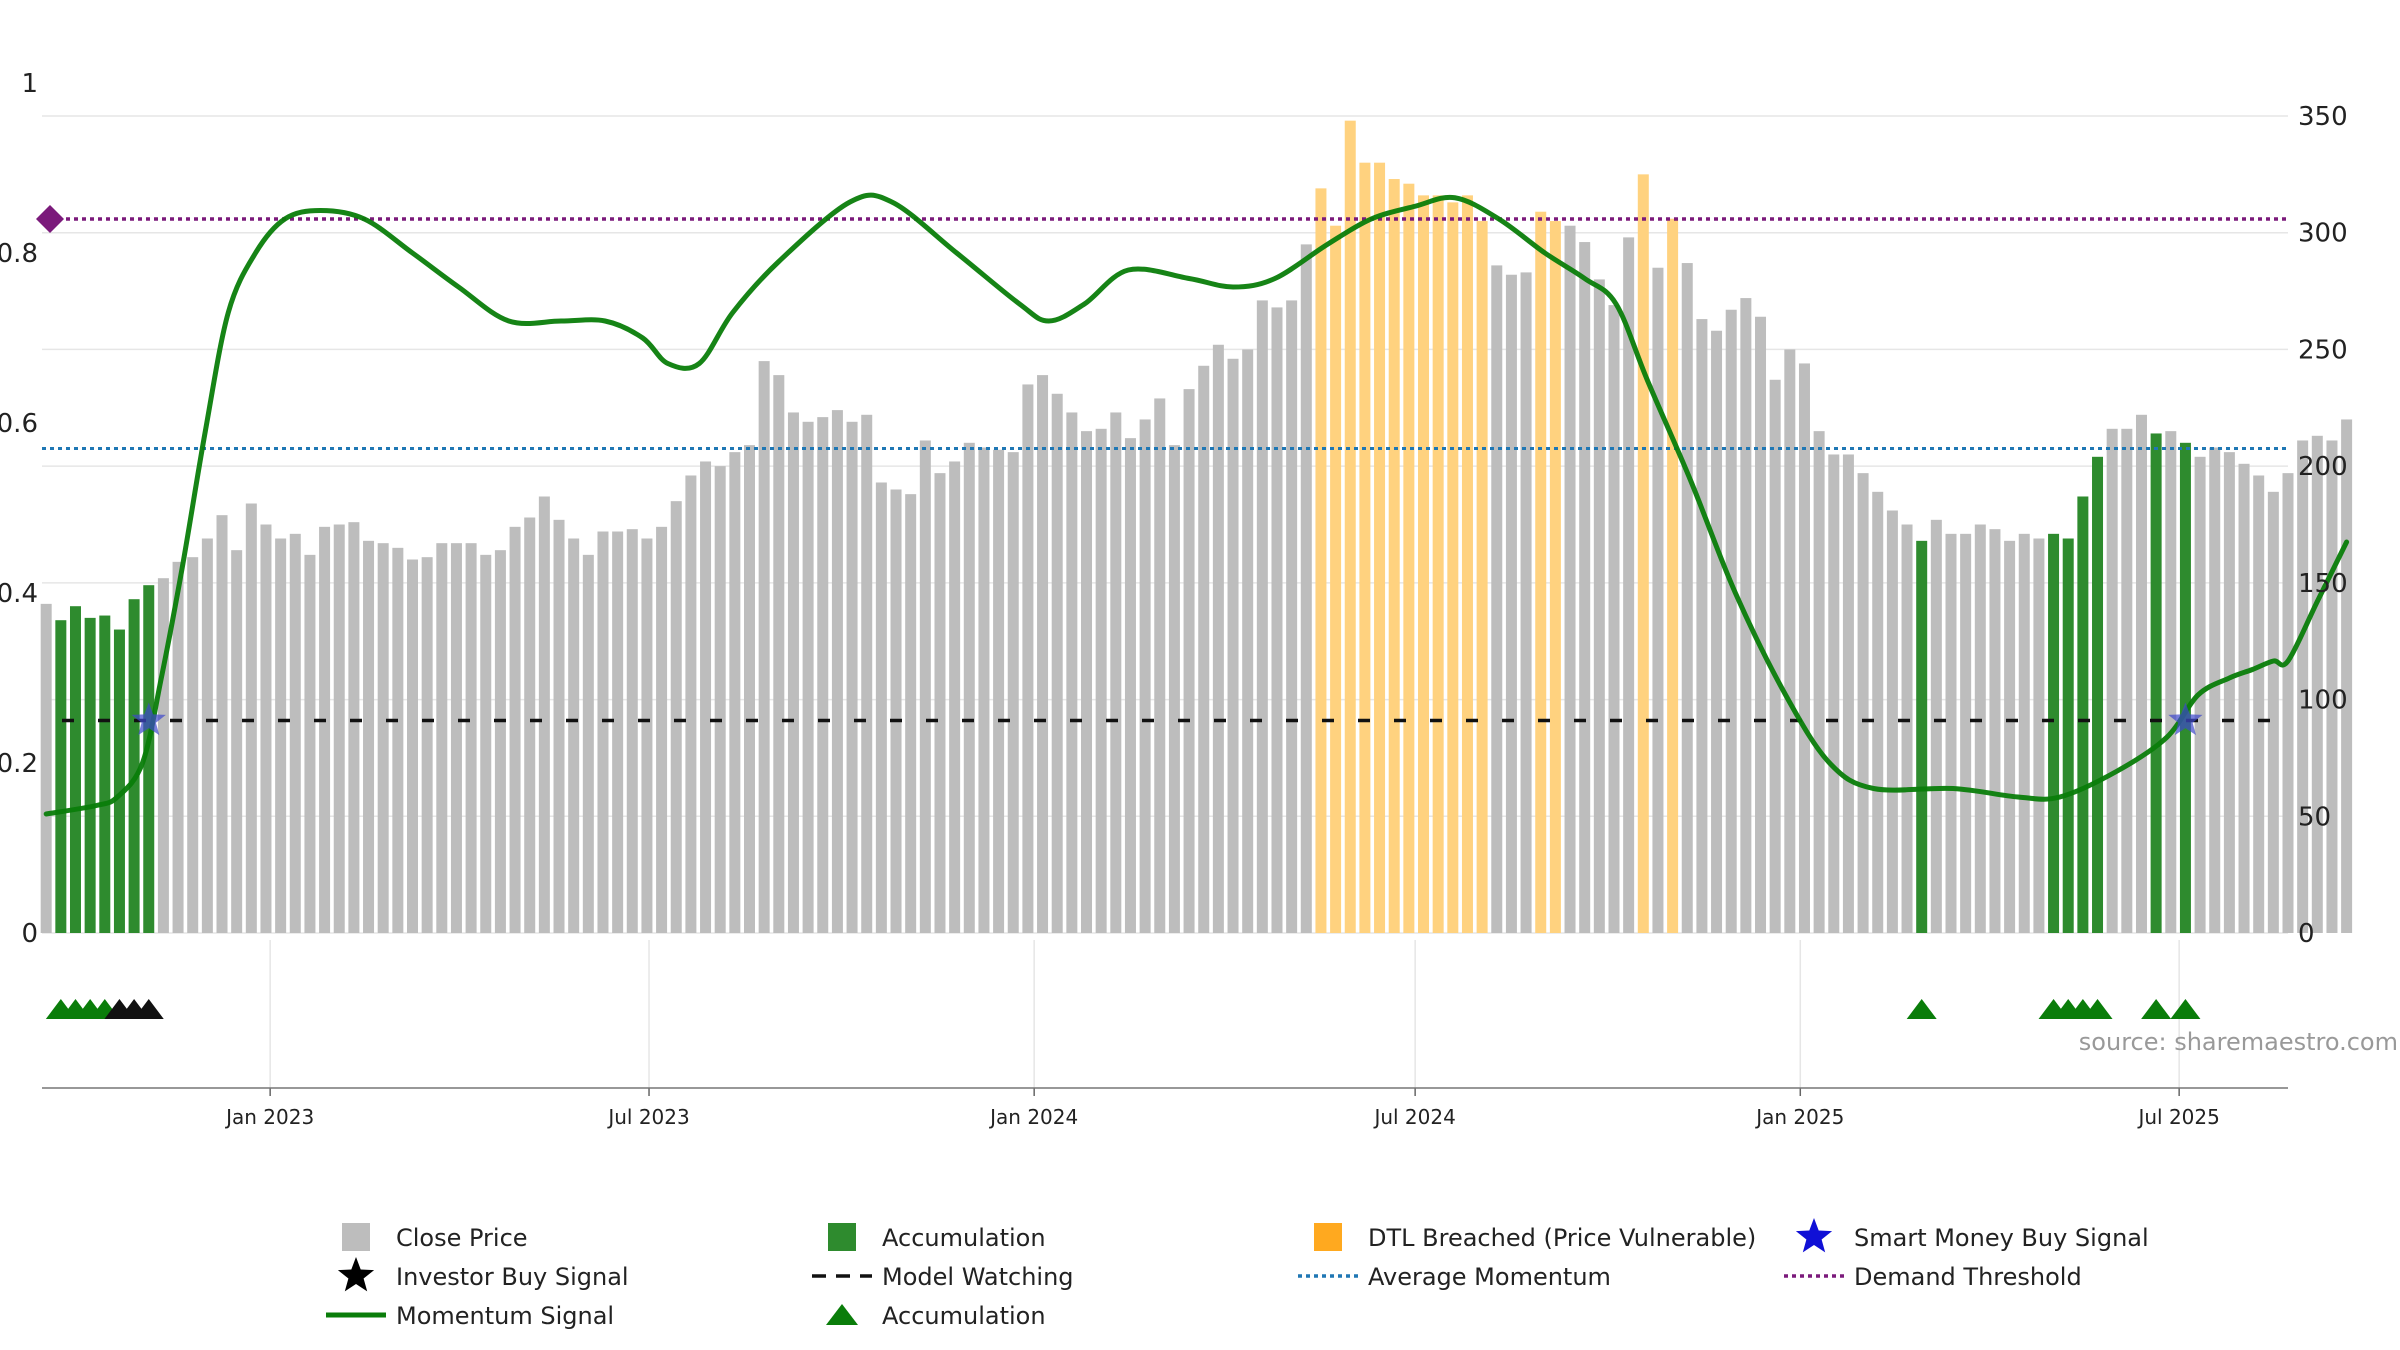  Describe the element at coordinates (964, 1238) in the screenshot. I see `legend-label: Accumulation` at that location.